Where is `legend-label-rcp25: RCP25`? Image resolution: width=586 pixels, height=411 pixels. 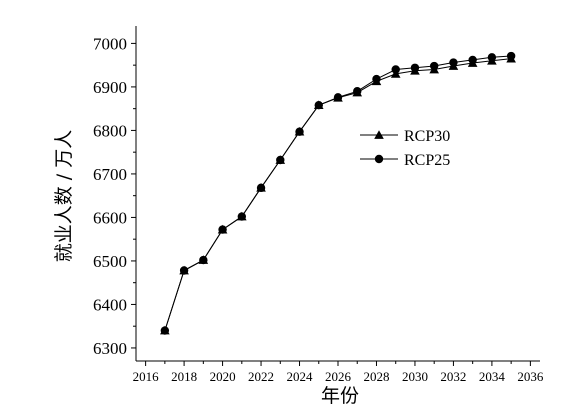
legend-label-rcp25: RCP25 is located at coordinates (427, 160).